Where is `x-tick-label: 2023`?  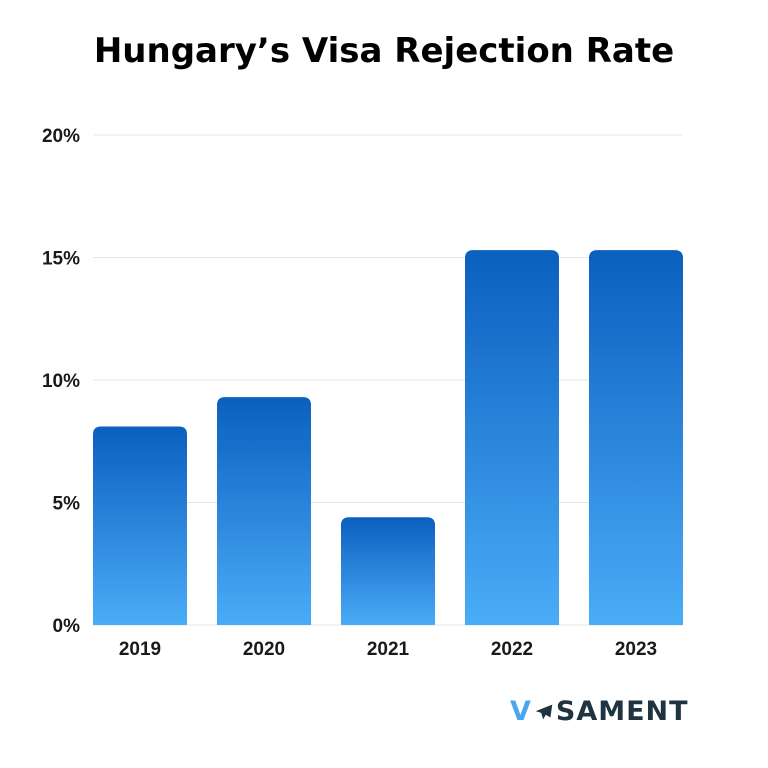
x-tick-label: 2023 is located at coordinates (636, 649).